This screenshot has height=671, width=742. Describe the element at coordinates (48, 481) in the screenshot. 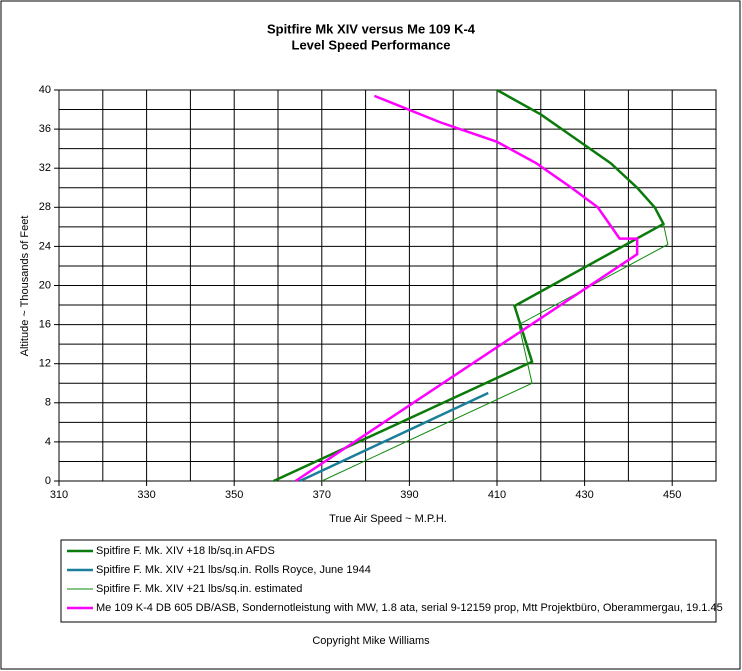

I see `y-tick-label: 0` at that location.